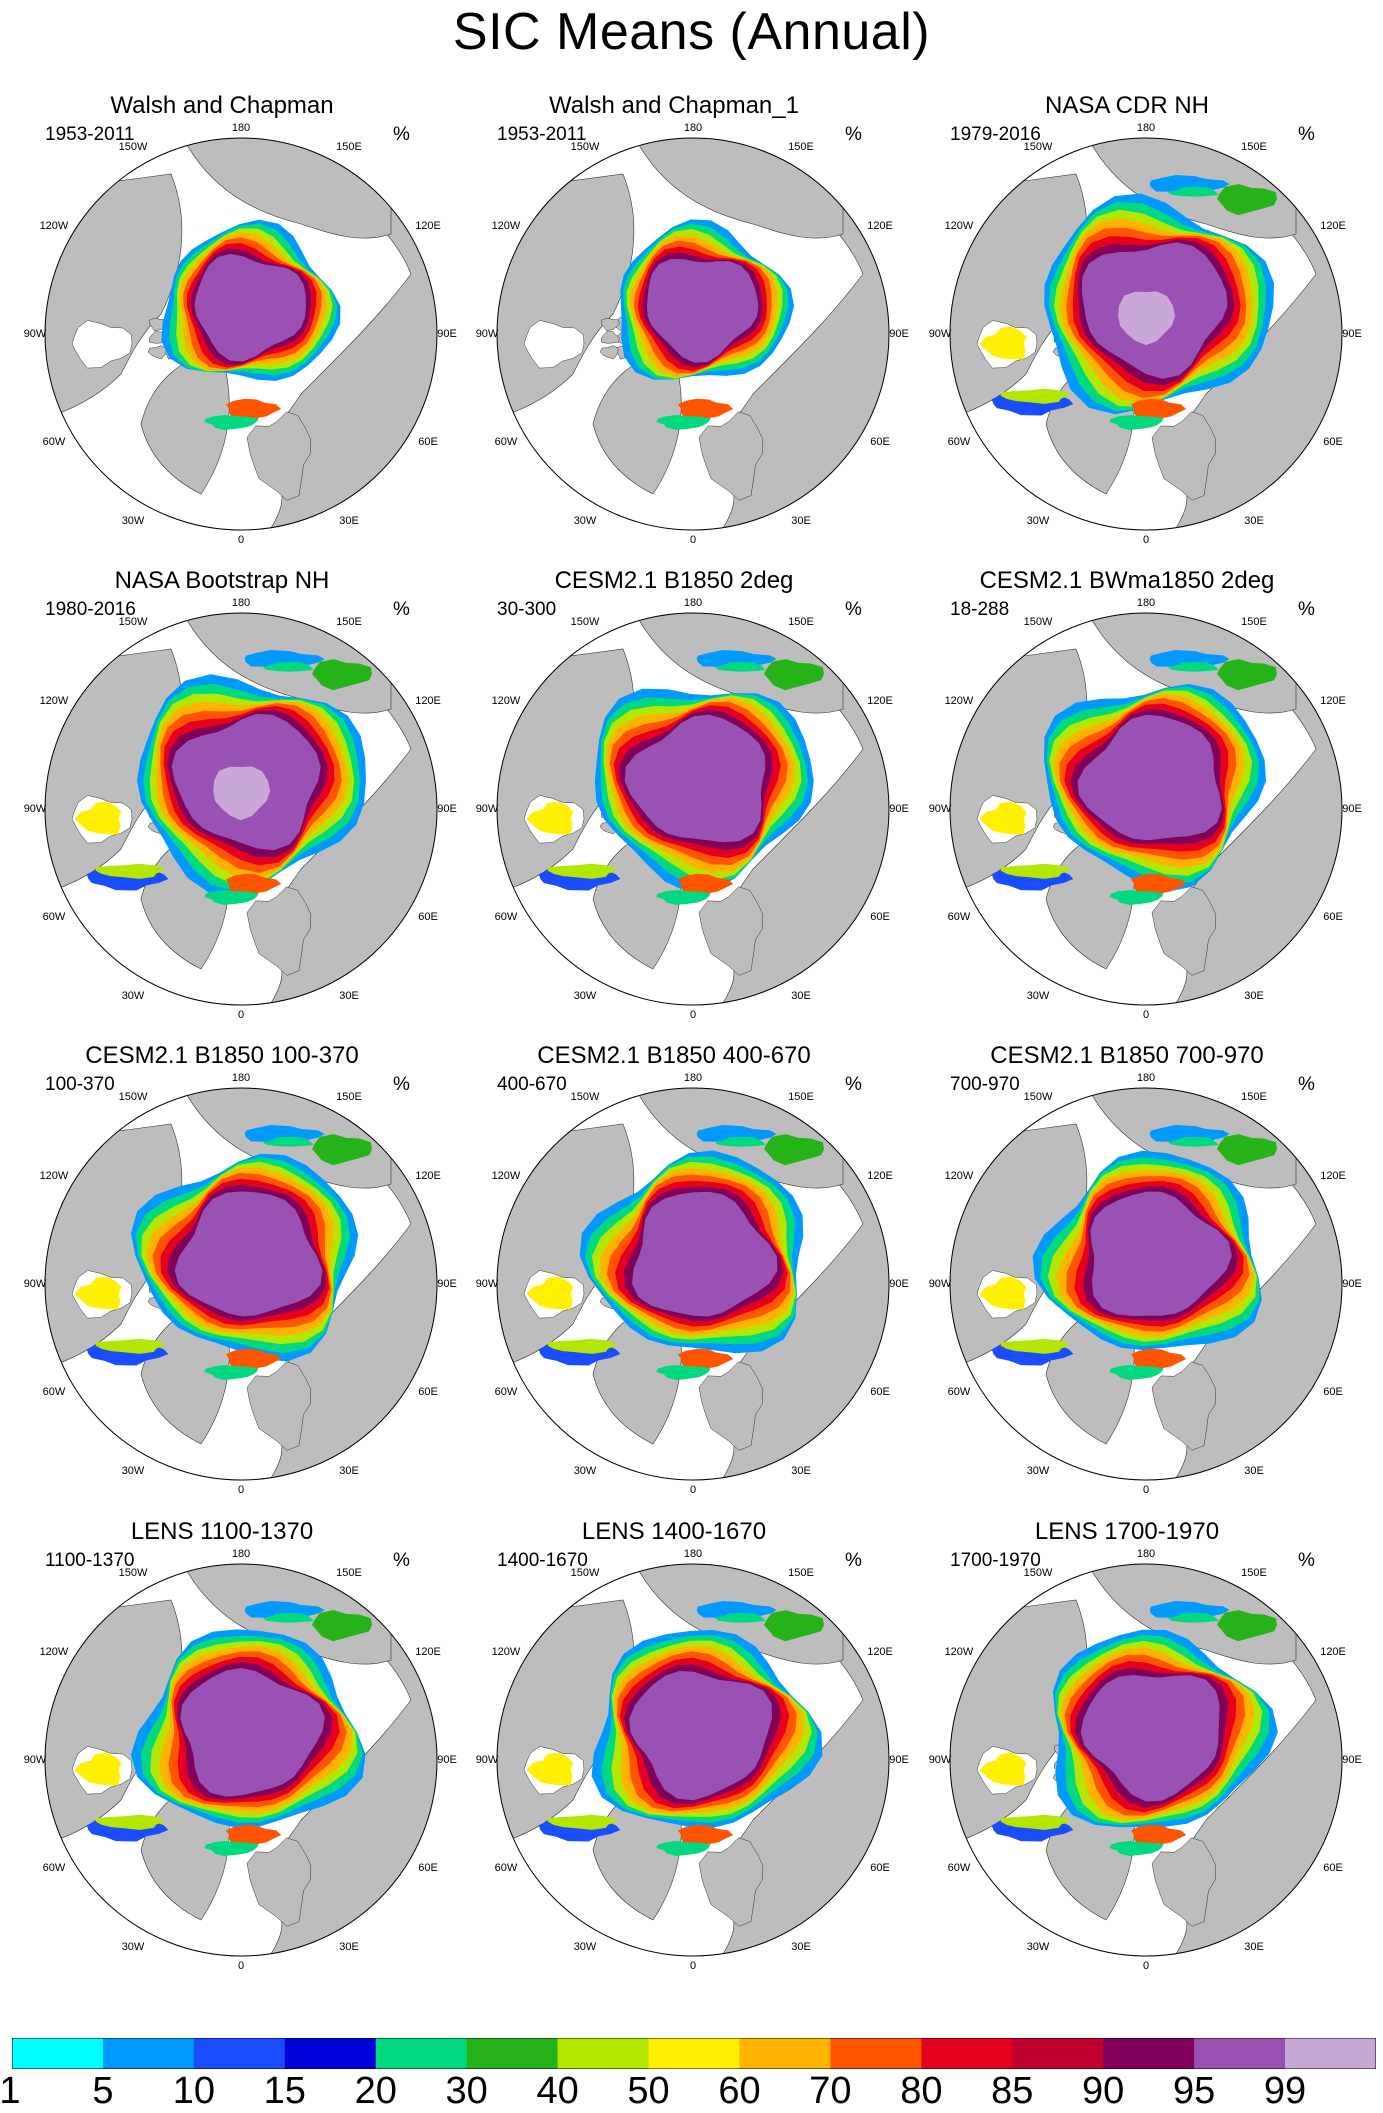  Describe the element at coordinates (1127, 105) in the screenshot. I see `panel-title: NASA CDR NH` at that location.